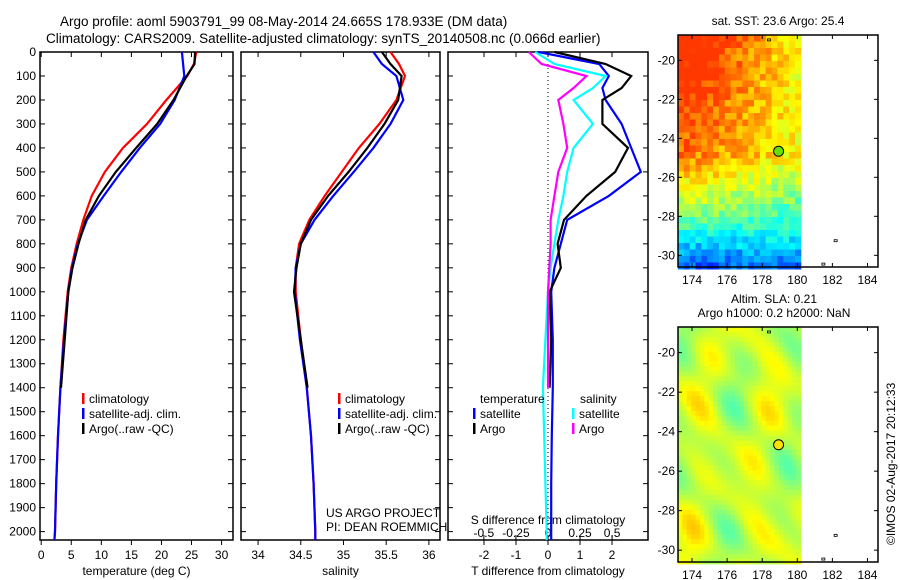  What do you see at coordinates (119, 399) in the screenshot?
I see `legend-label: climatology` at bounding box center [119, 399].